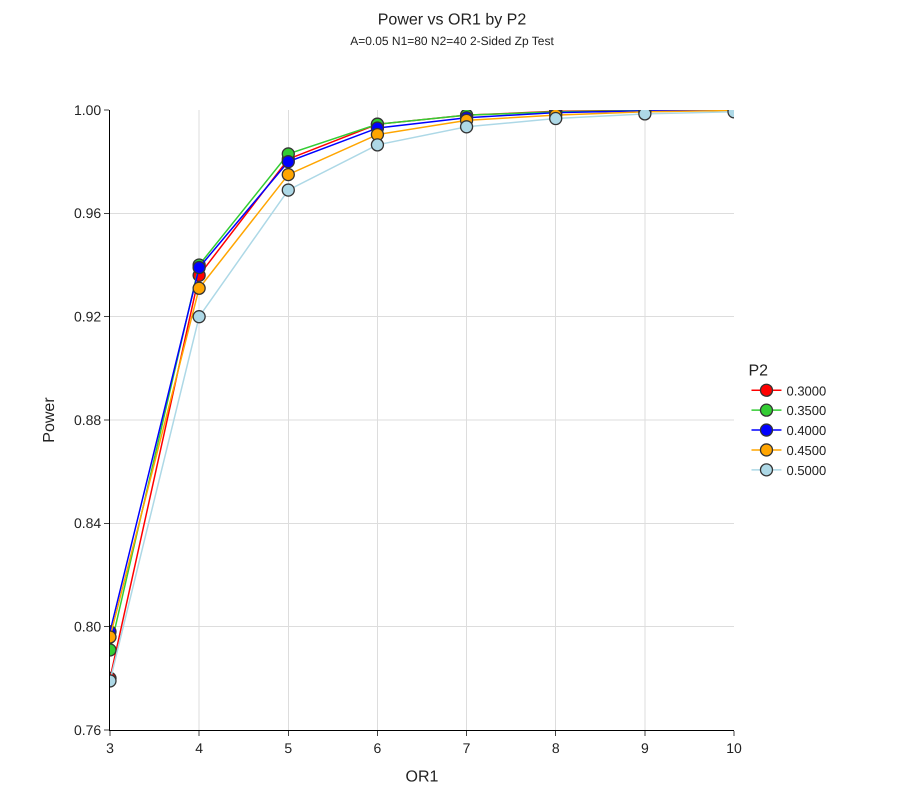 Image resolution: width=904 pixels, height=810 pixels. What do you see at coordinates (199, 748) in the screenshot?
I see `x-tick-label: 4` at bounding box center [199, 748].